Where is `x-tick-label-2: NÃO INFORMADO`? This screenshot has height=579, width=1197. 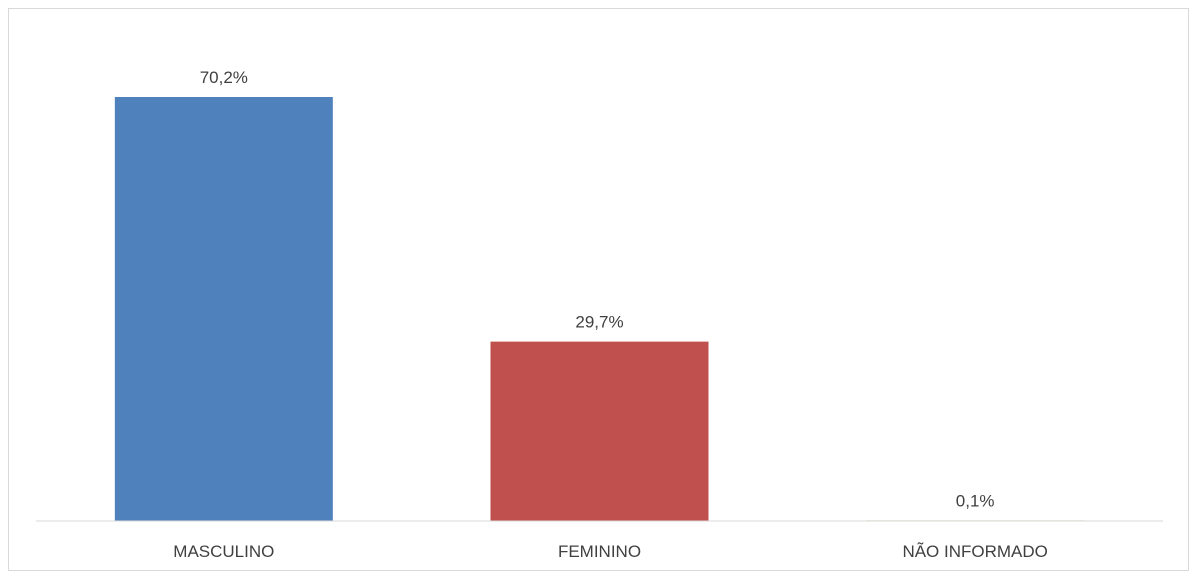 x-tick-label-2: NÃO INFORMADO is located at coordinates (974, 551).